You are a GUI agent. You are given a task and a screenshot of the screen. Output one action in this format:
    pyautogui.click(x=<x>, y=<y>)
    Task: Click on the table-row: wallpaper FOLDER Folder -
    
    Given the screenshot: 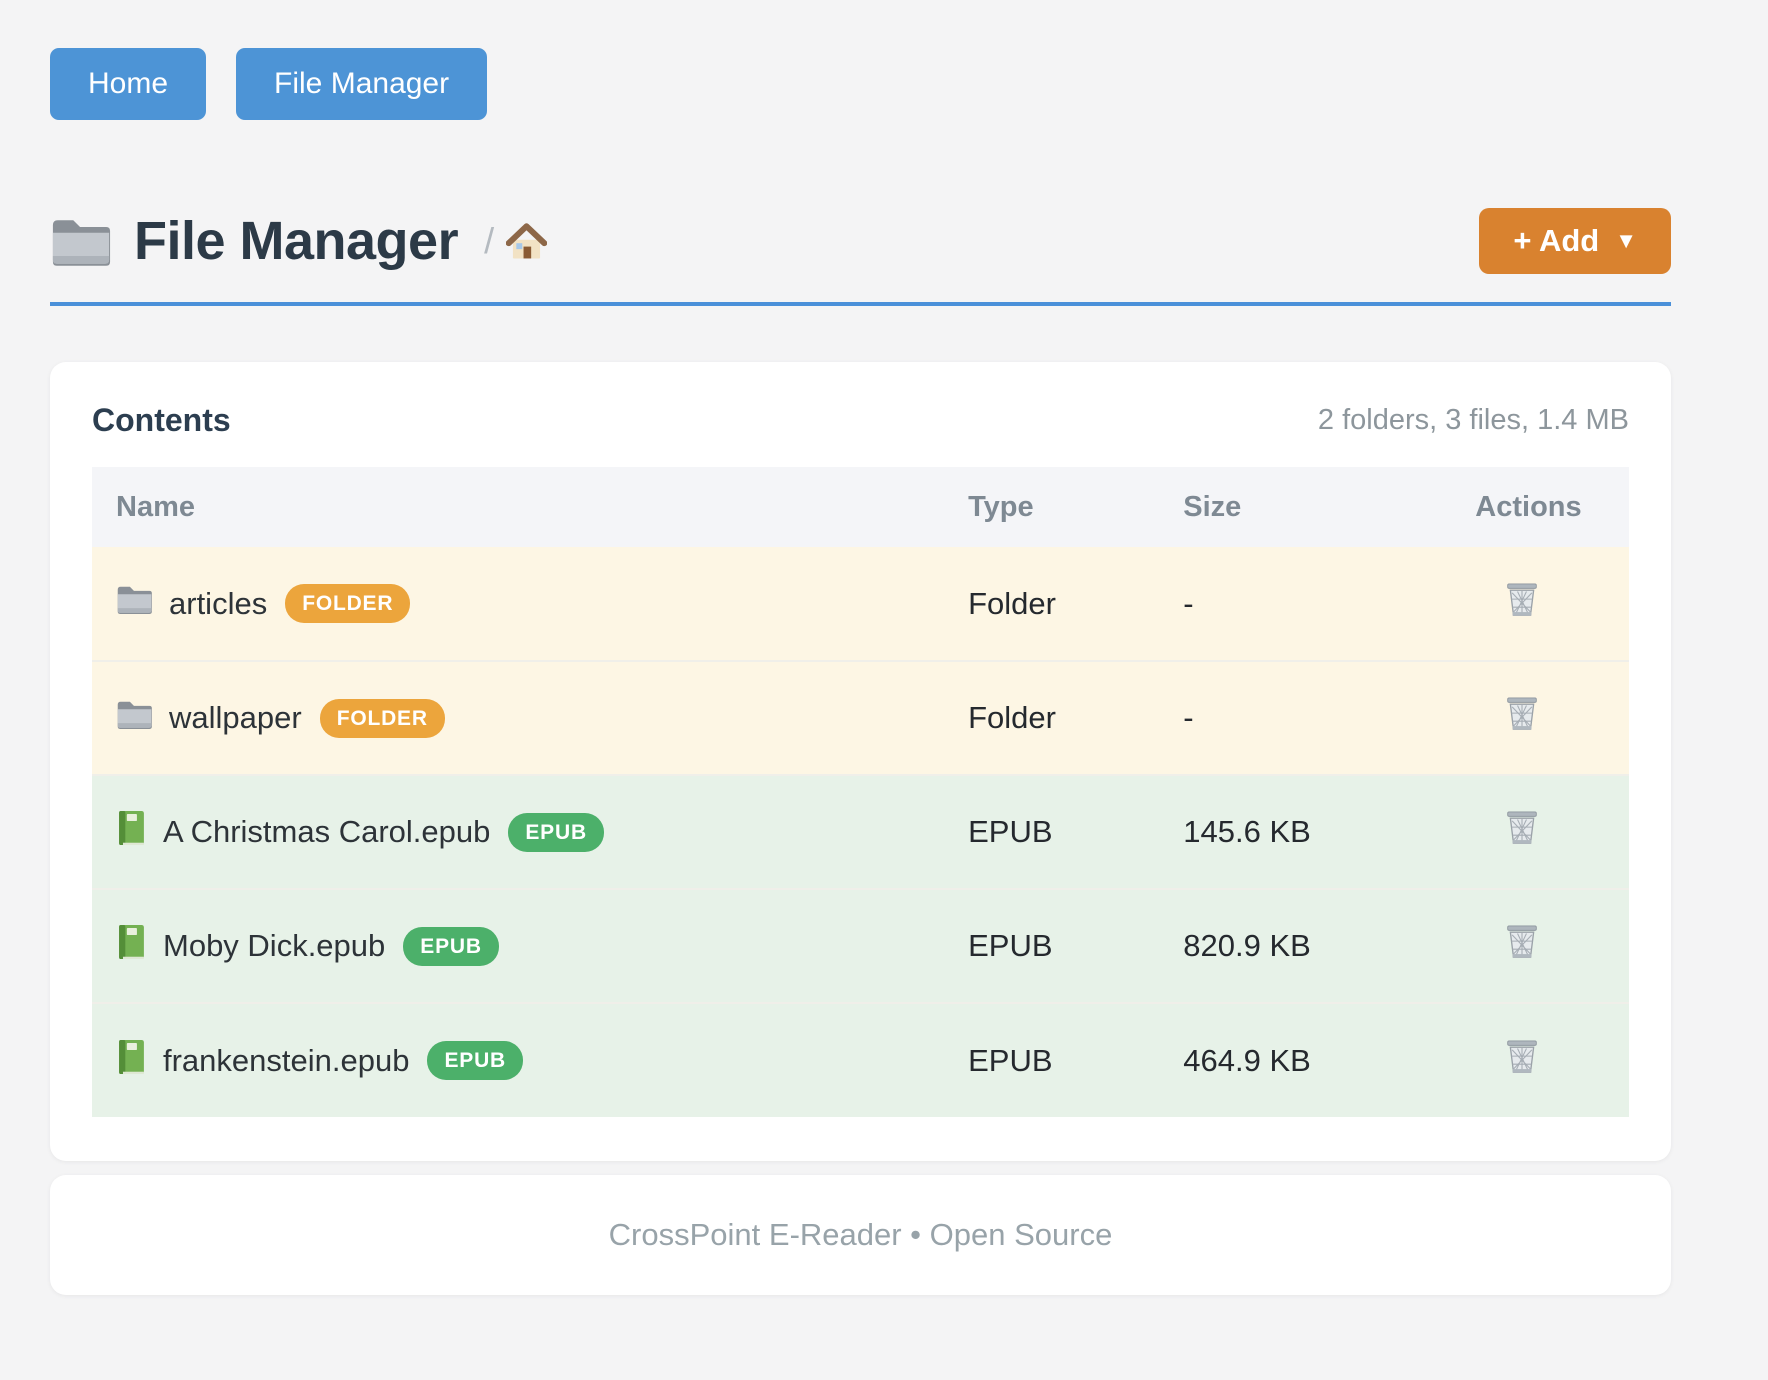 What is the action you would take?
    pyautogui.click(x=860, y=717)
    